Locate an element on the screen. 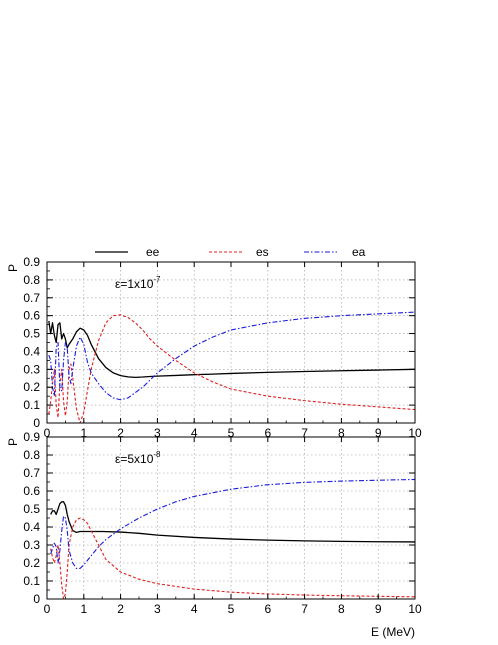 The height and width of the screenshot is (645, 498). annotation-epsilon-top: ε=1x10-7 is located at coordinates (138, 283).